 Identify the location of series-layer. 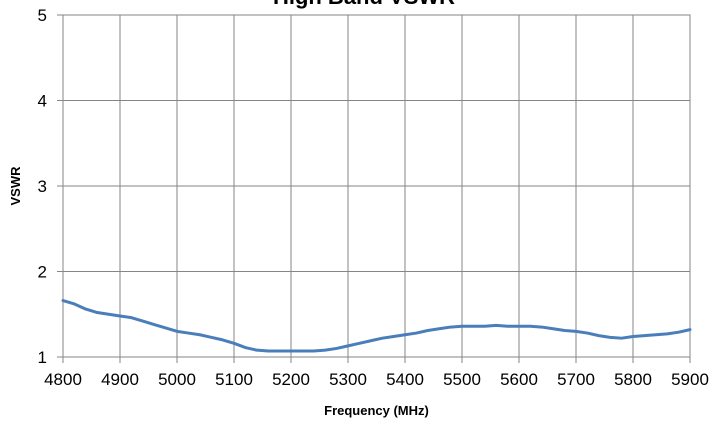
(376, 326).